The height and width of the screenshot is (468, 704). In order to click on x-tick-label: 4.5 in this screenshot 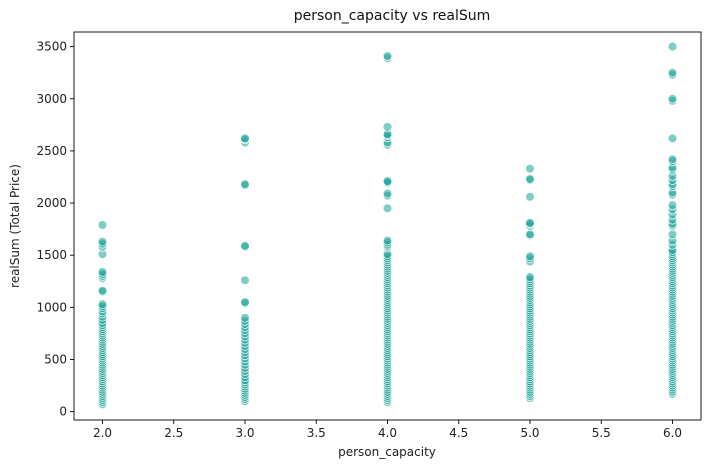, I will do `click(458, 433)`.